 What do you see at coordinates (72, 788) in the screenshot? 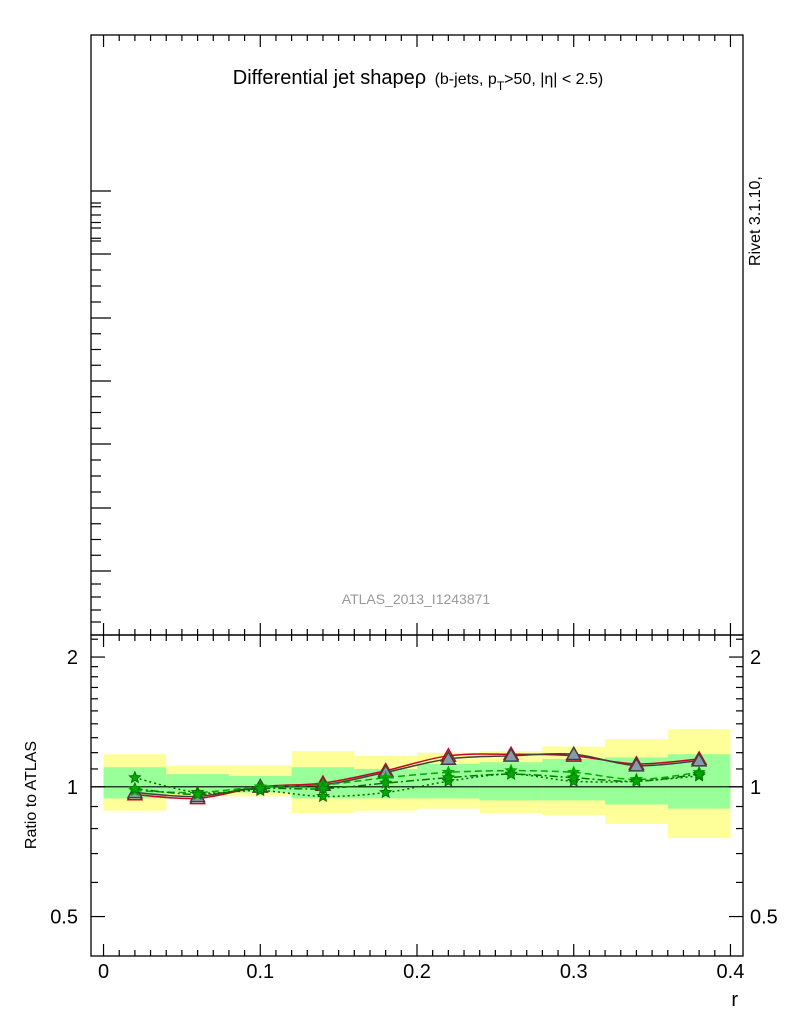
I see `y-tick-label: 1` at bounding box center [72, 788].